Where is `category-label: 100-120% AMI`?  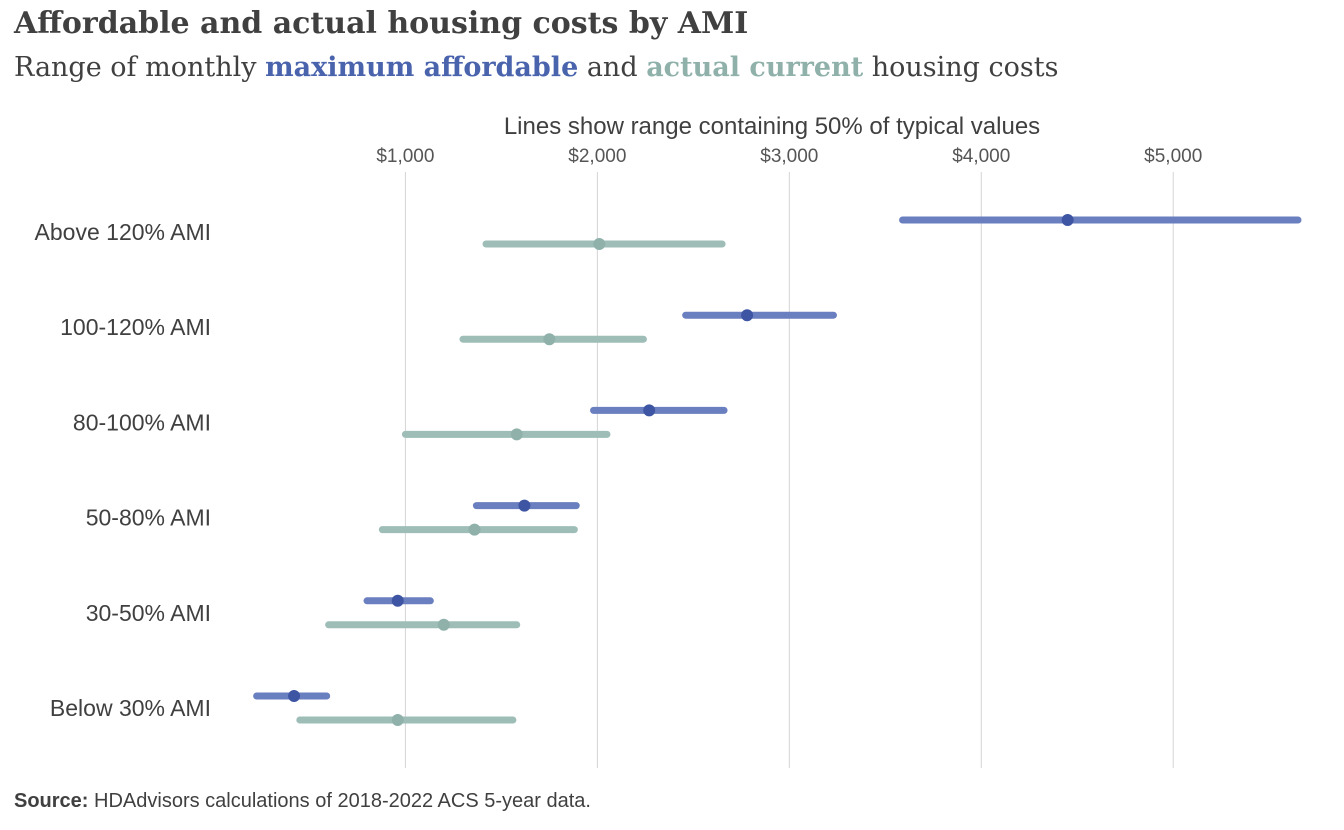 category-label: 100-120% AMI is located at coordinates (135, 327).